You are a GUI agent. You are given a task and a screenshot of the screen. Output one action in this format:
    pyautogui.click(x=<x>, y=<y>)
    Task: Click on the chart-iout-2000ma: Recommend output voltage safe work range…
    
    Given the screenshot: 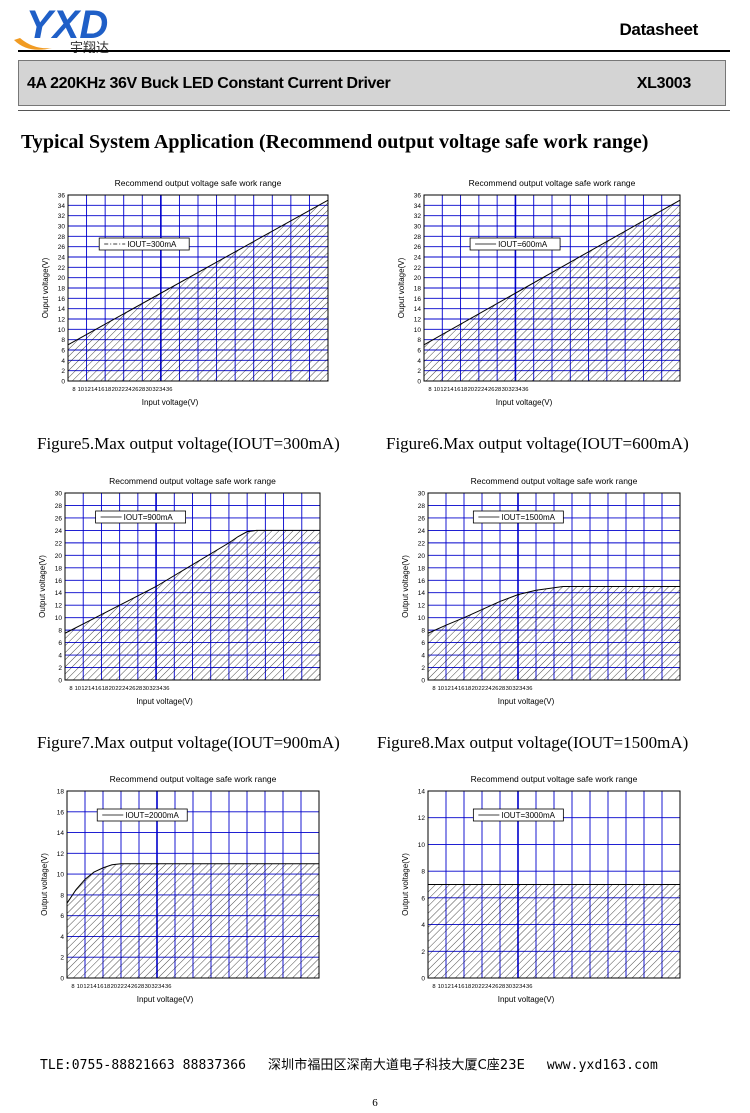 What is the action you would take?
    pyautogui.click(x=180, y=889)
    